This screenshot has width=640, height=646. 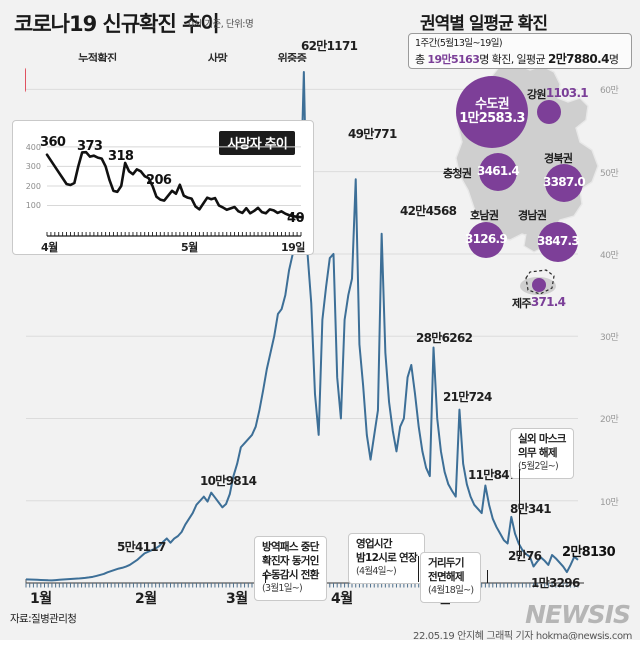 What do you see at coordinates (609, 173) in the screenshot?
I see `y-axis-tick: 50만` at bounding box center [609, 173].